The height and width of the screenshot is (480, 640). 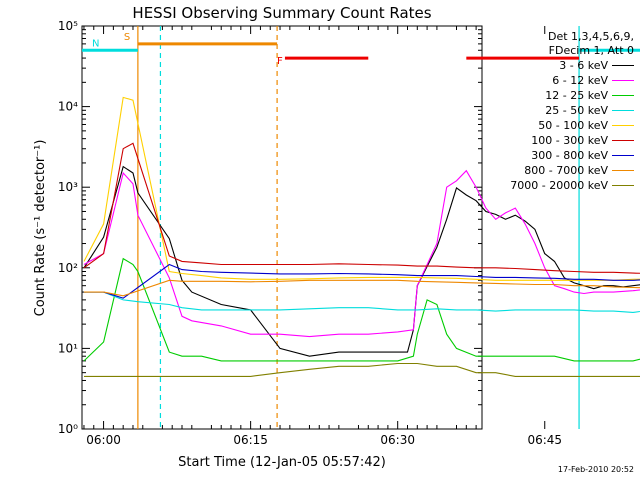 I want to click on x-axis-label: Start Time (12-Jan-05 05:57:42), so click(x=282, y=462).